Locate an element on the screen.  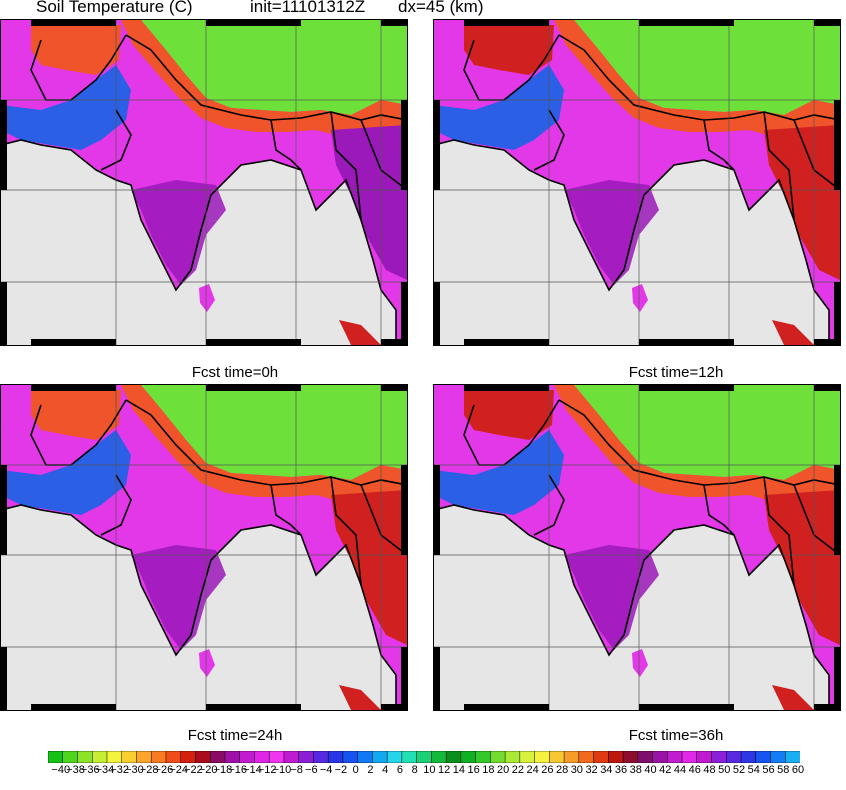
colorbar-tick-label: −2 is located at coordinates (341, 770).